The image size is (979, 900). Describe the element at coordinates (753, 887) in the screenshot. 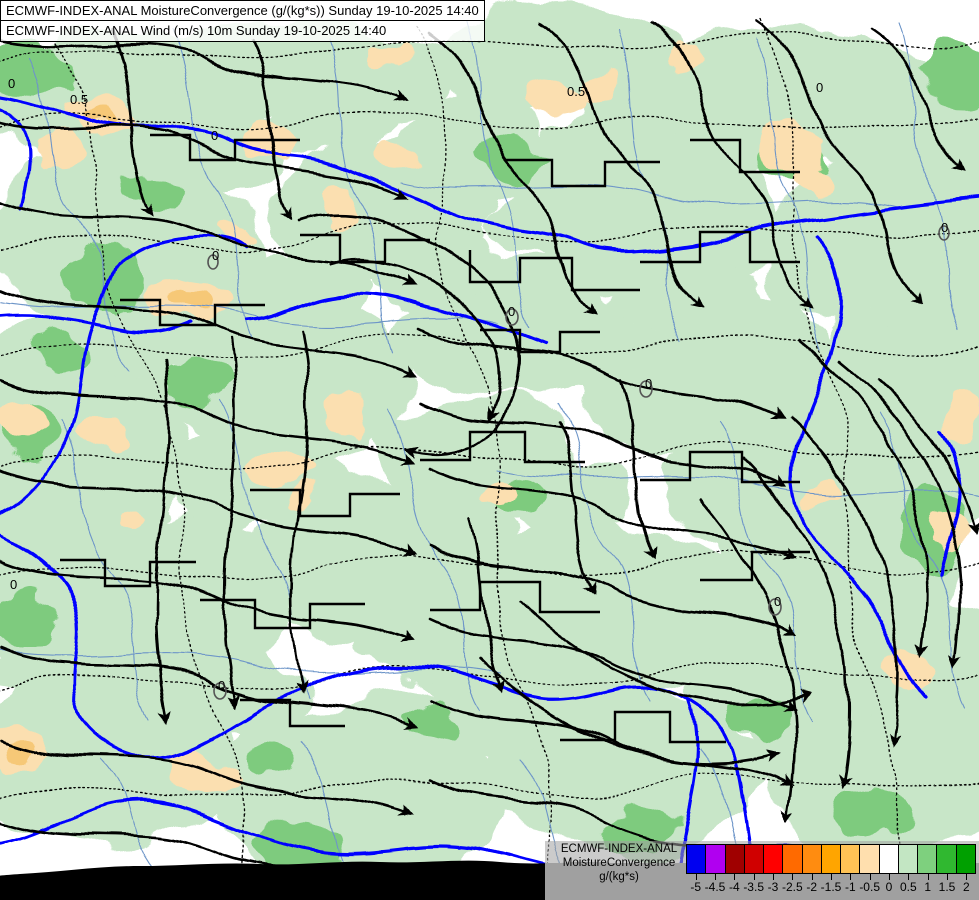

I see `colorbar-tick-3: -3.5` at that location.